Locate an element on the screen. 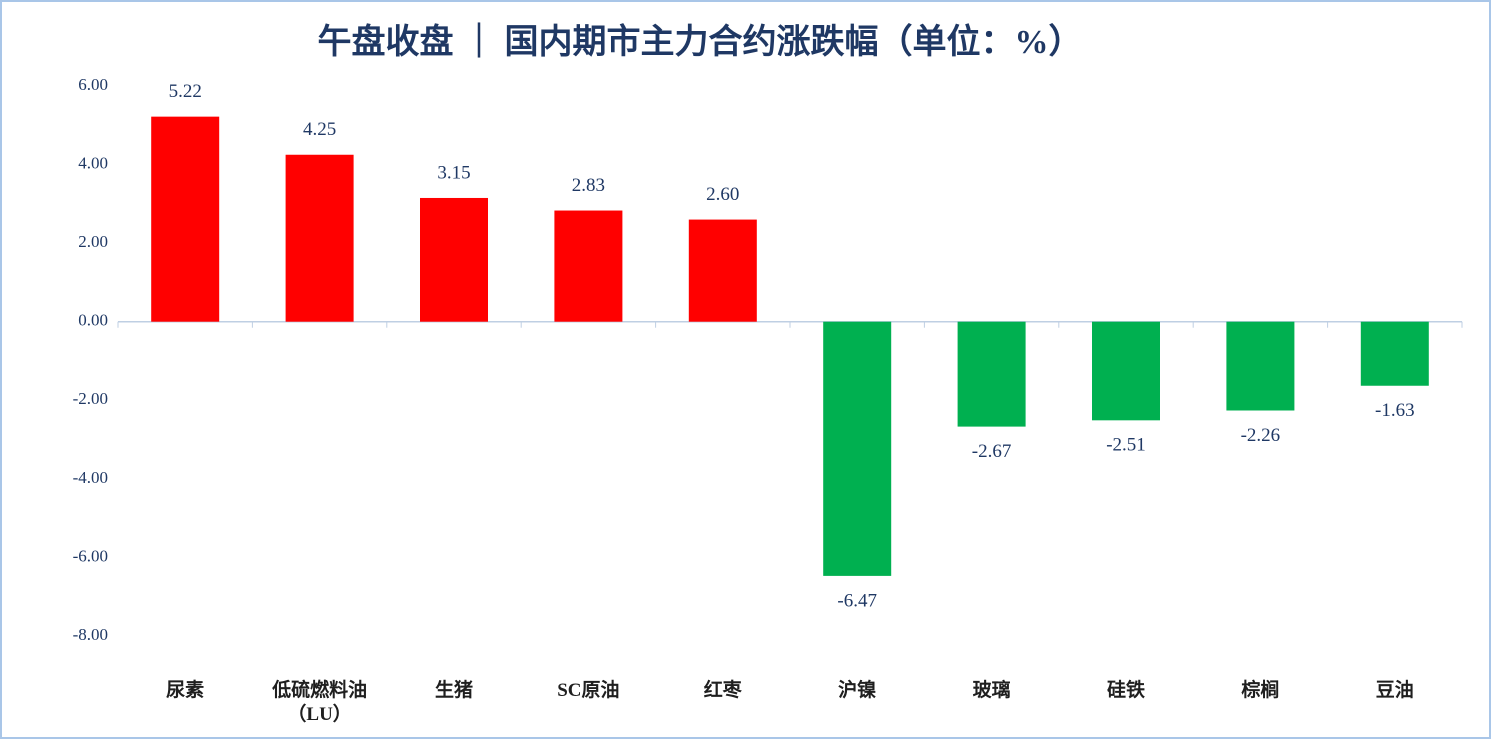 Image resolution: width=1491 pixels, height=739 pixels. y-tick-label: -2.00 is located at coordinates (90, 398).